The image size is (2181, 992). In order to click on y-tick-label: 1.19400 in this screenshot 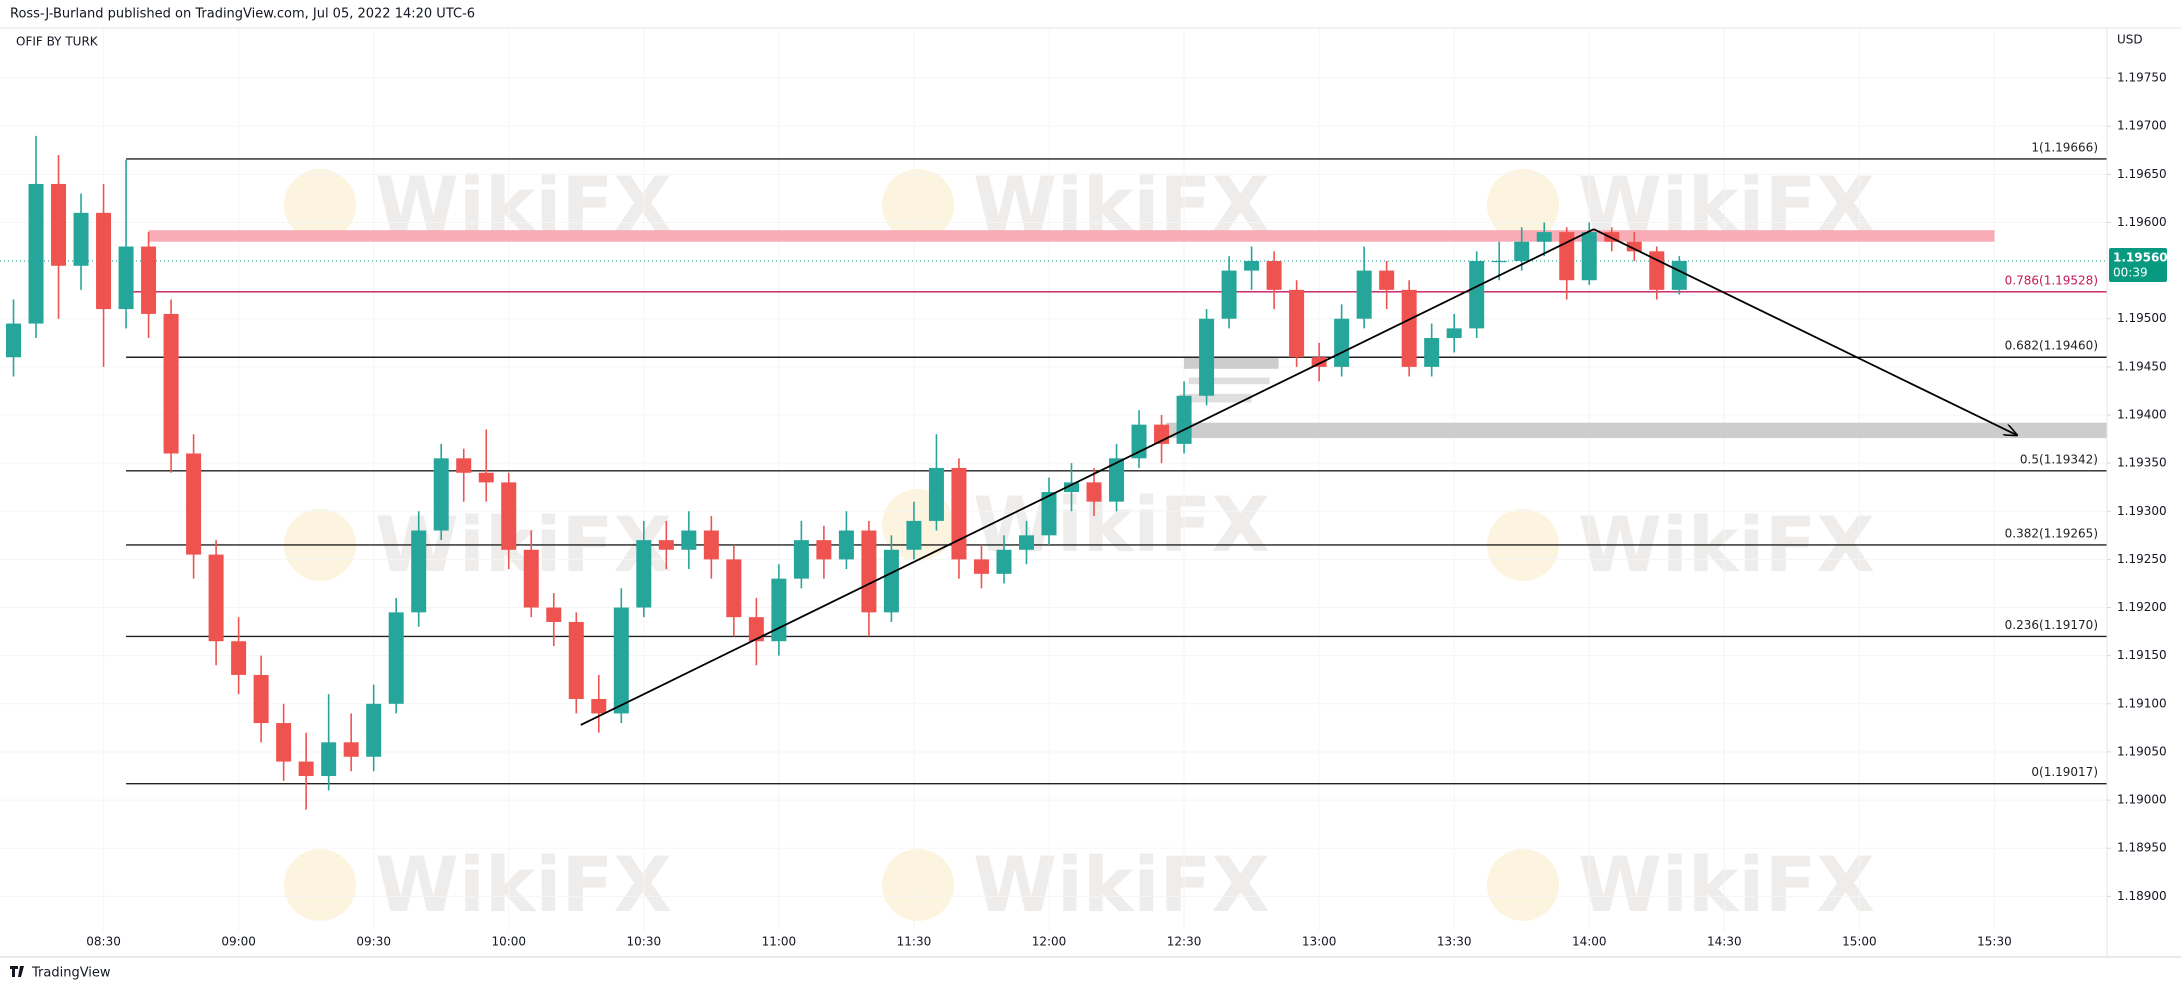, I will do `click(2142, 415)`.